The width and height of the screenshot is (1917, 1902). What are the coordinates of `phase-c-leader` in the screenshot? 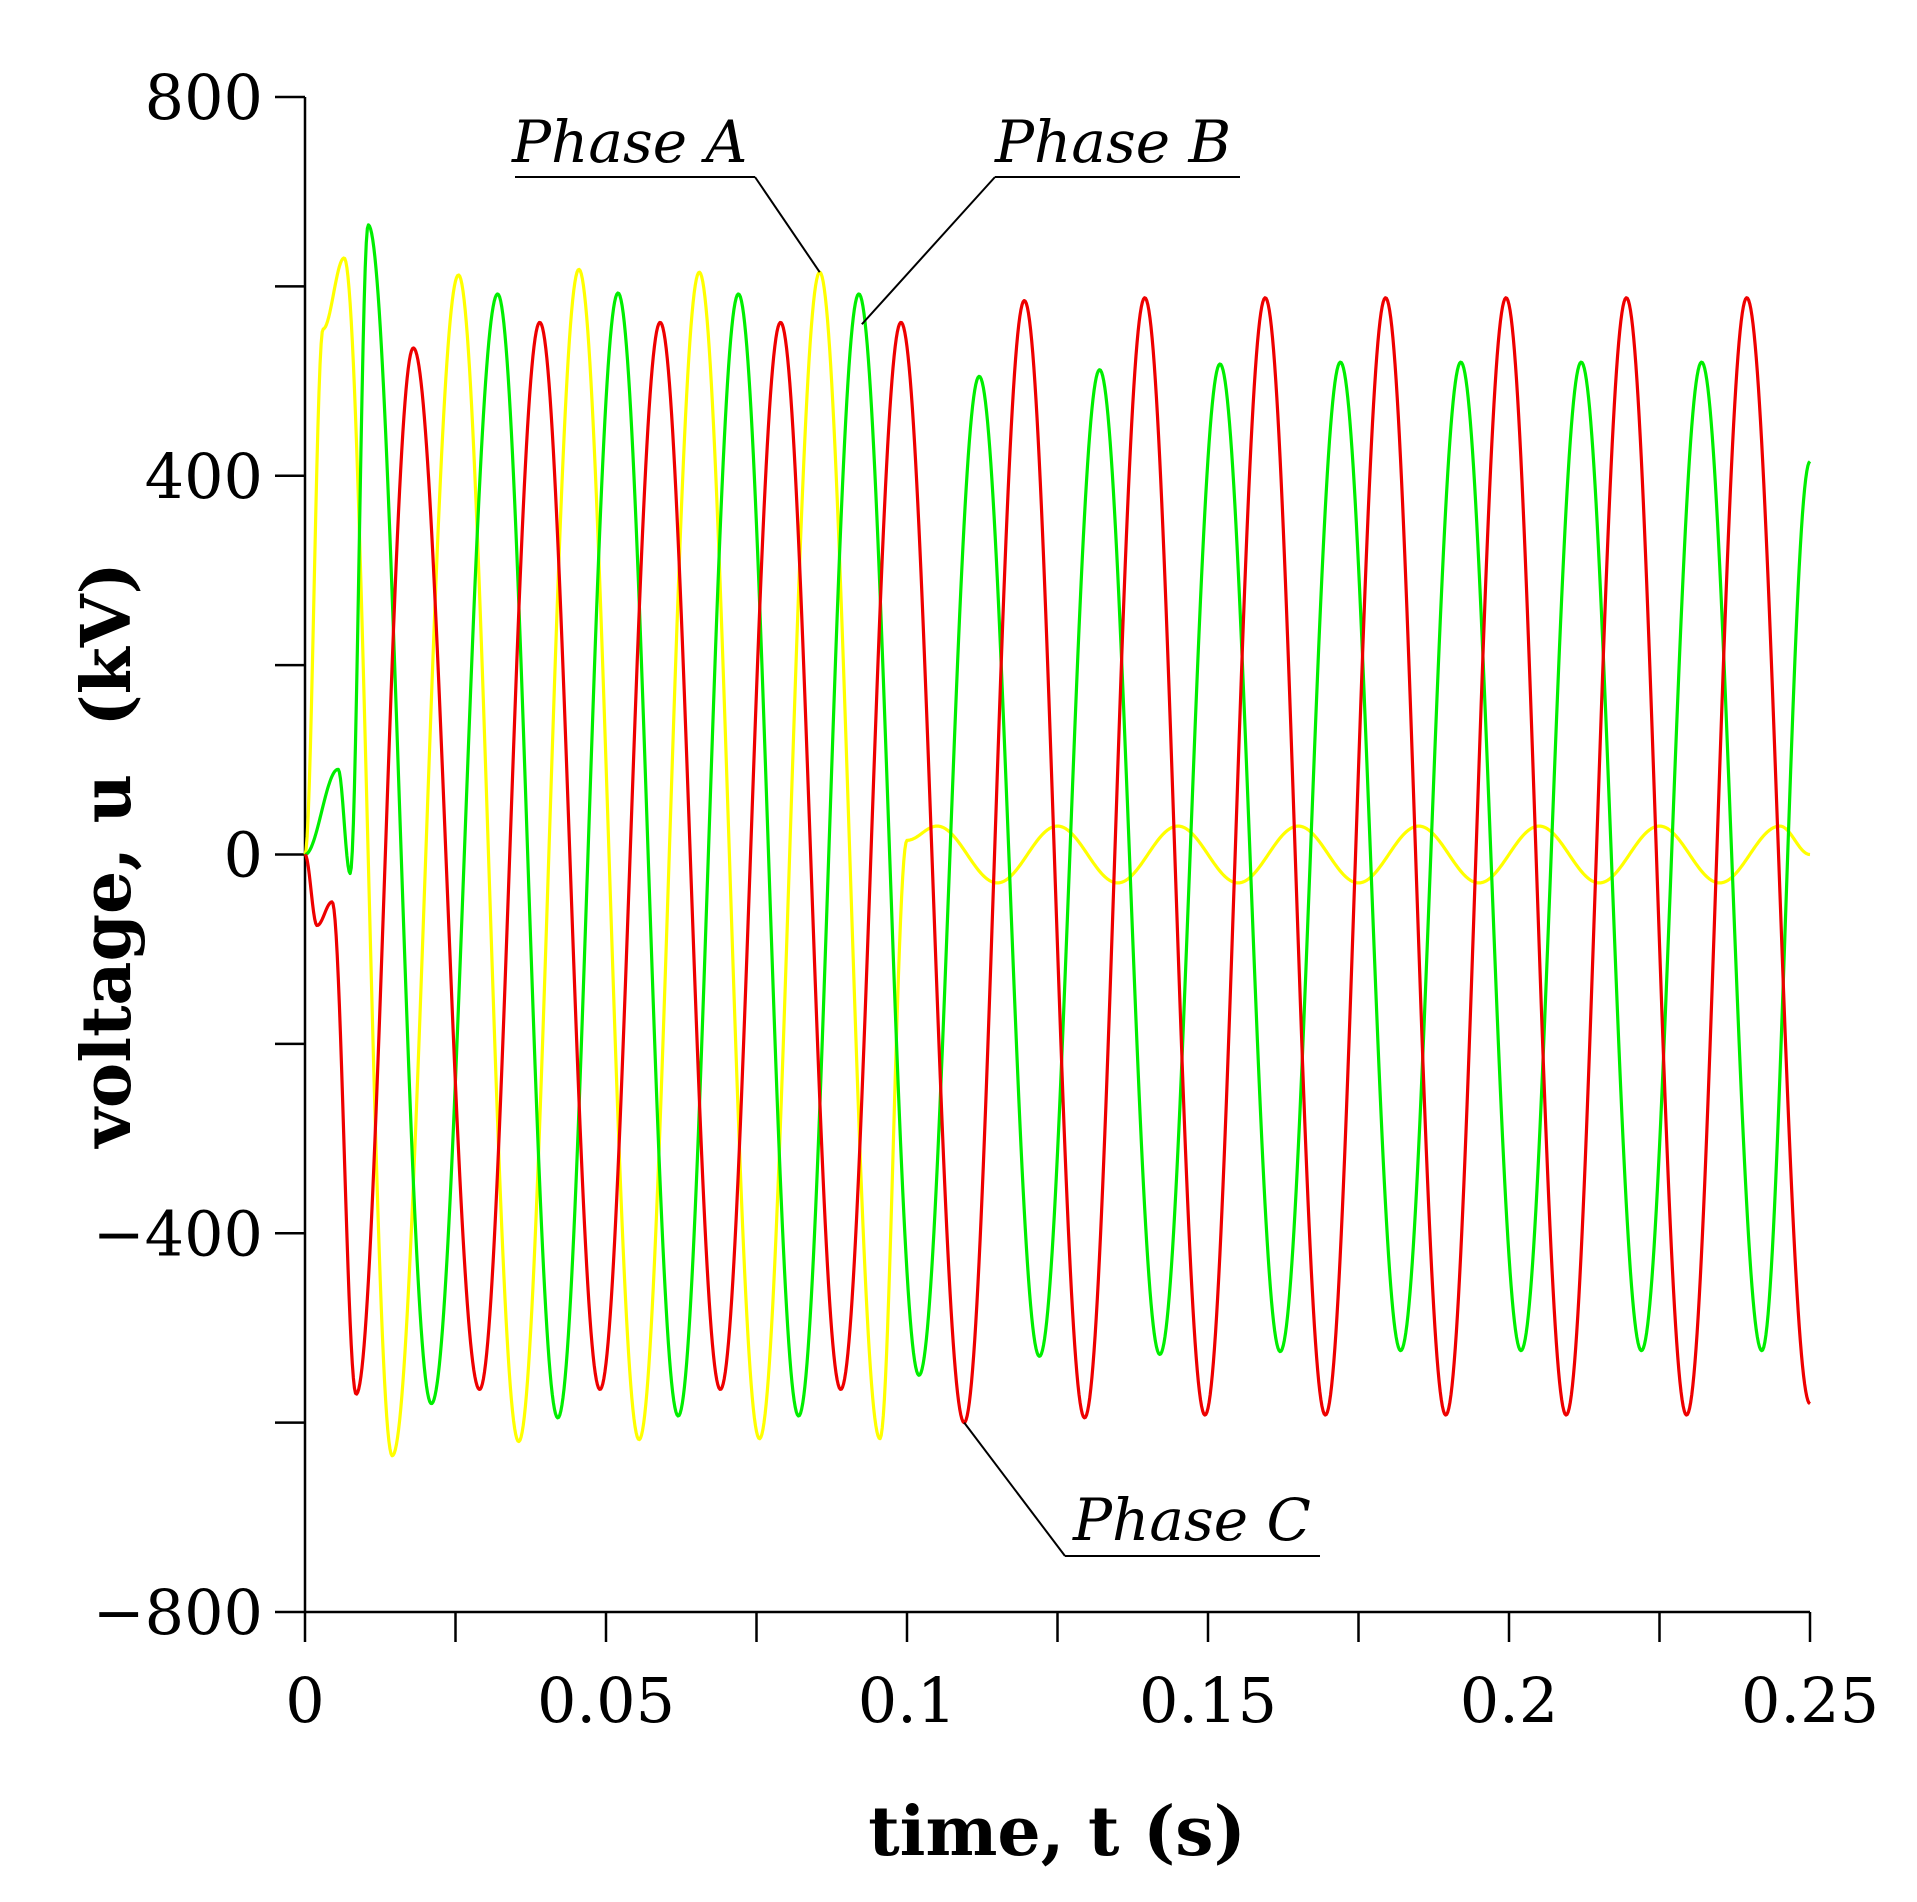 It's located at (1014, 1489).